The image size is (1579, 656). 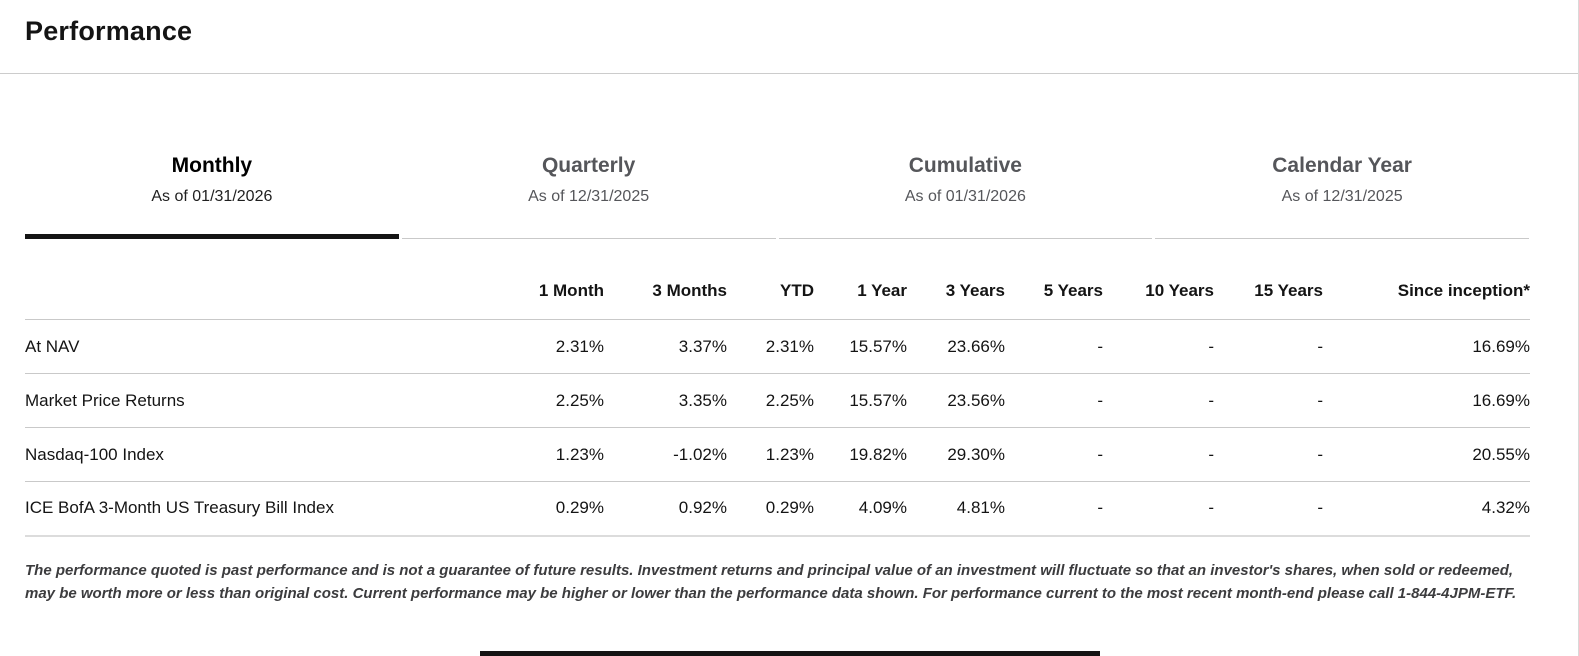 I want to click on tab-cumulative-label: Cumulative, so click(x=965, y=165).